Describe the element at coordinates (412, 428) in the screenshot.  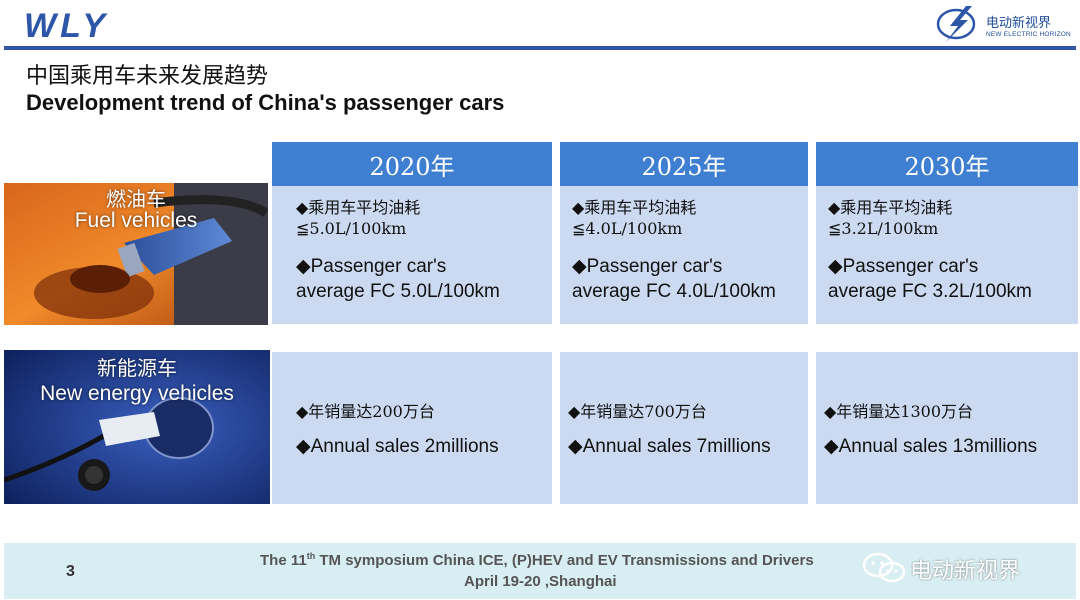
I see `ev-2020-cell: ◆年销量达200万台 ◆Annual sales 2millions` at that location.